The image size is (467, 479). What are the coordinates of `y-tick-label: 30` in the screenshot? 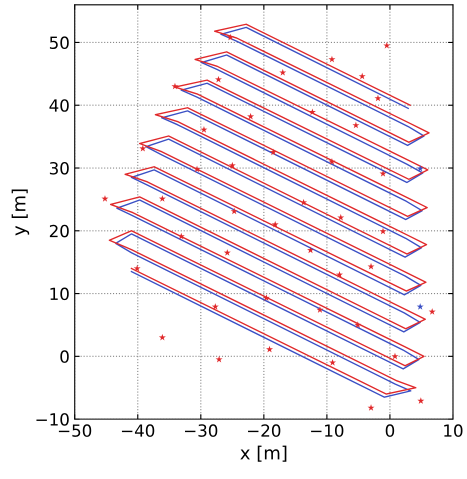 It's located at (59, 168).